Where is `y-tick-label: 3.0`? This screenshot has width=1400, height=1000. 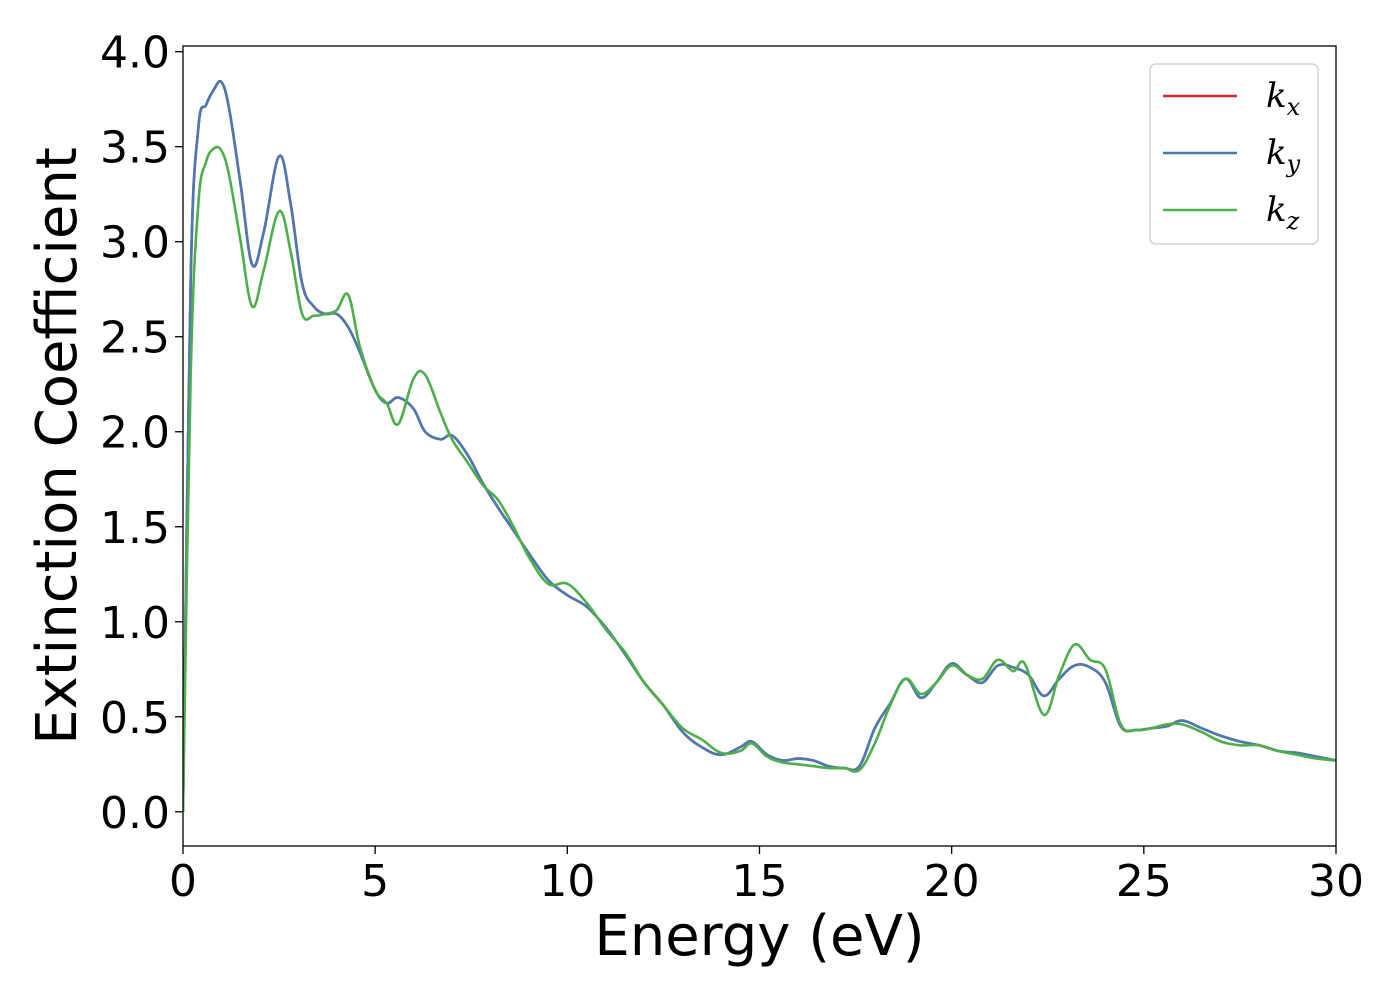
y-tick-label: 3.0 is located at coordinates (135, 243).